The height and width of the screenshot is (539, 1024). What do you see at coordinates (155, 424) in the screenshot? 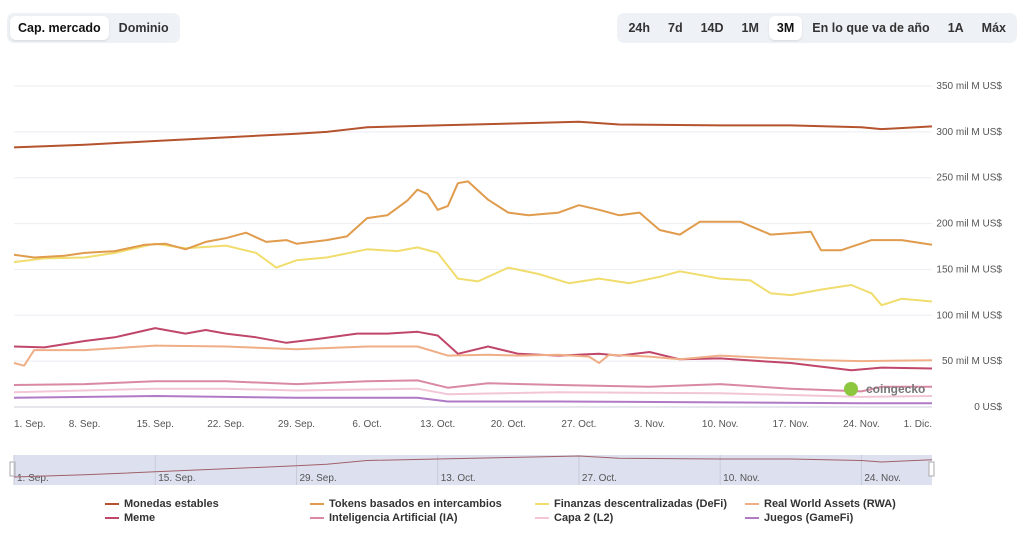
I see `x-tick-label: 15. Sep.` at bounding box center [155, 424].